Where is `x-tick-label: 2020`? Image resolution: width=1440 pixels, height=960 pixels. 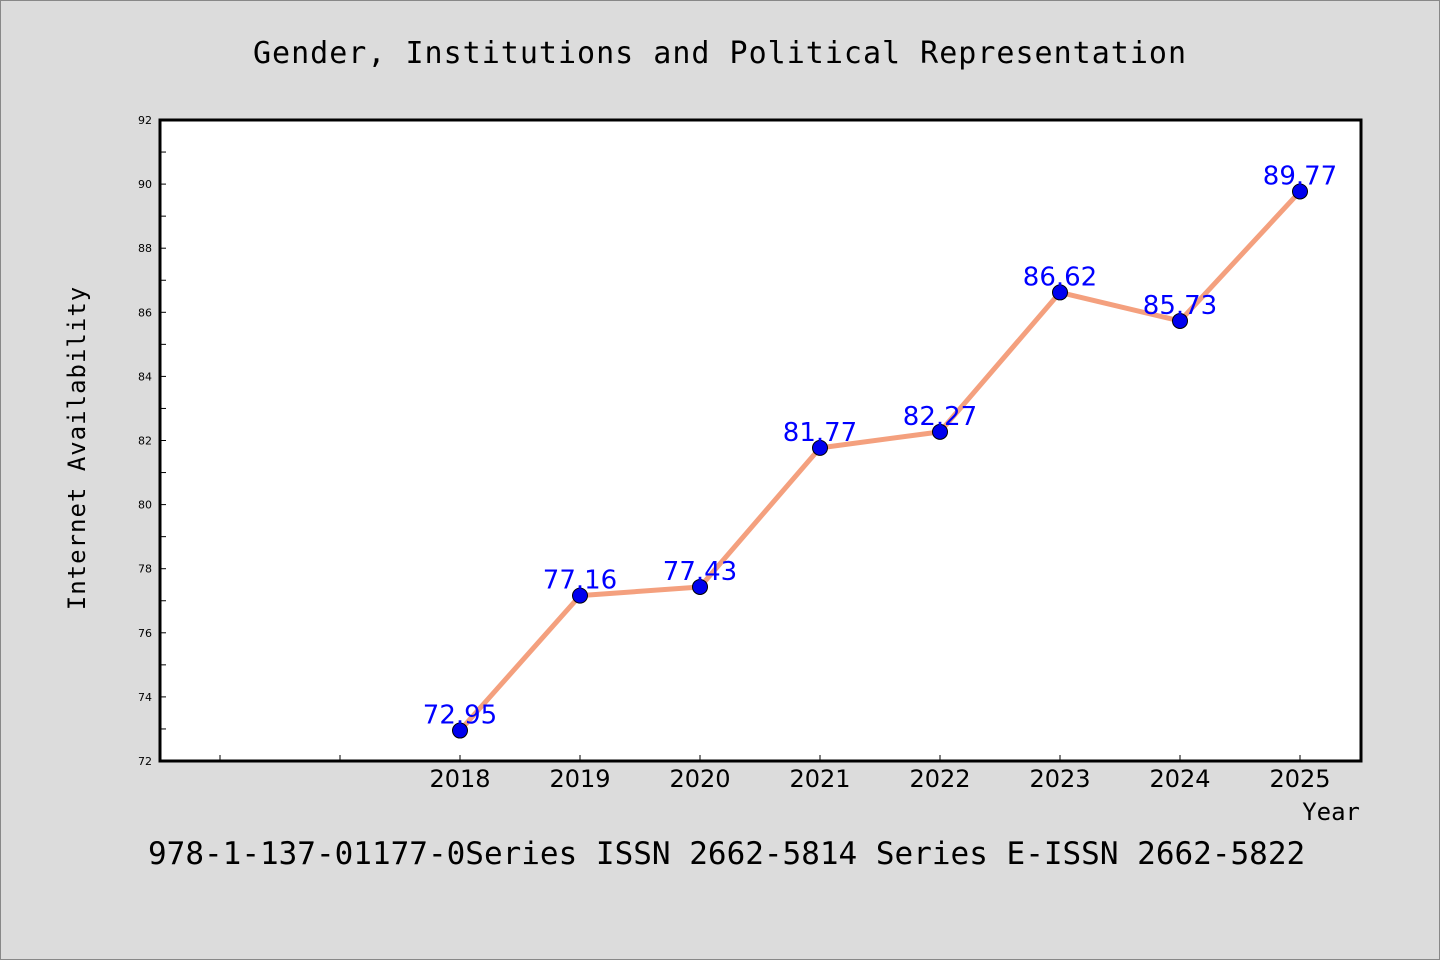
x-tick-label: 2020 is located at coordinates (699, 779).